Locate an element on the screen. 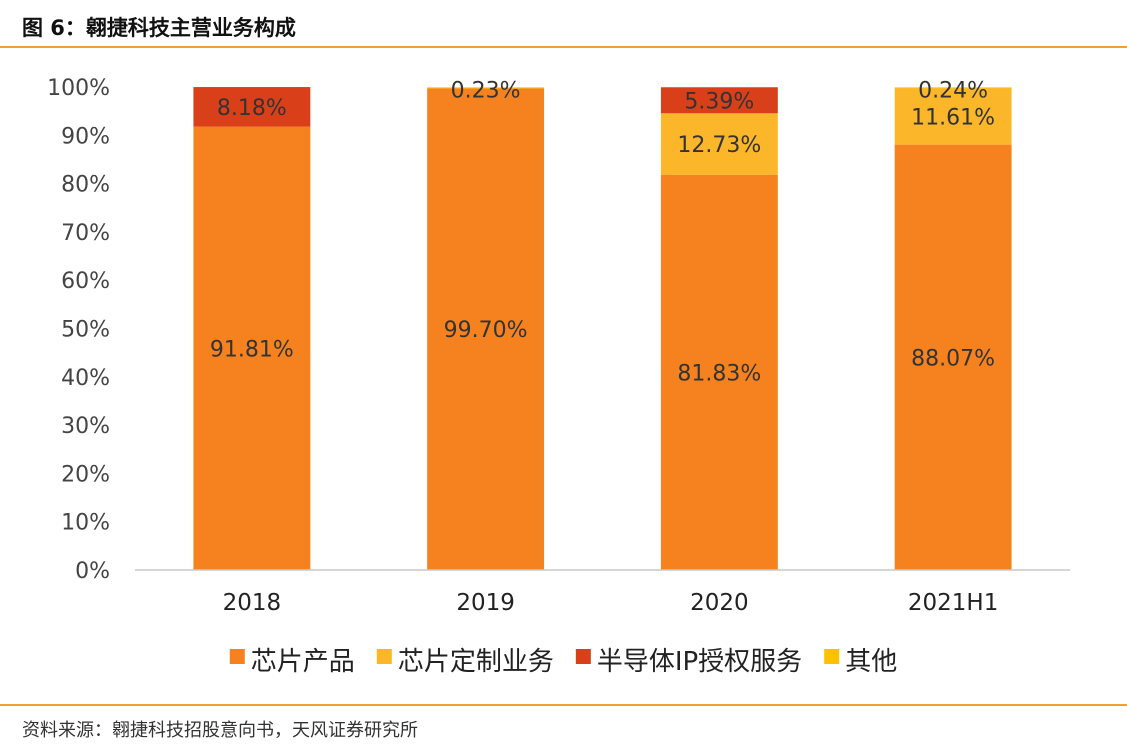  legend: 芯片产品 芯片定制业务 半导体IP授权服务 其他 is located at coordinates (563, 662).